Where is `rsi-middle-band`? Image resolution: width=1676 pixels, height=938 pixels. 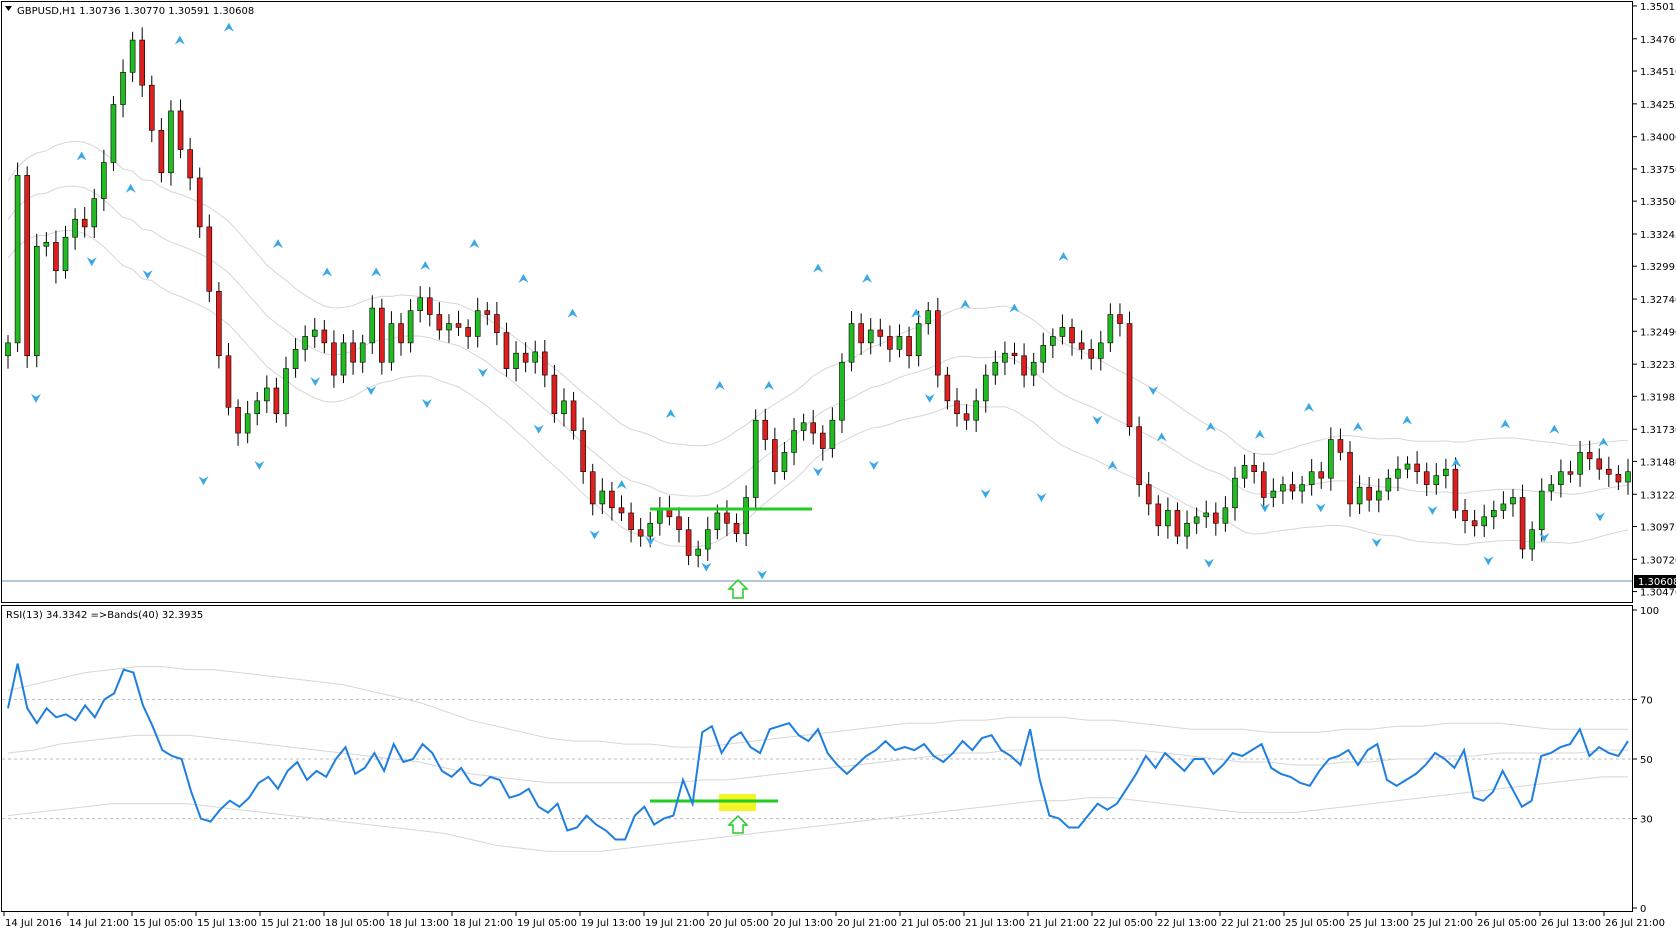
rsi-middle-band is located at coordinates (817, 759).